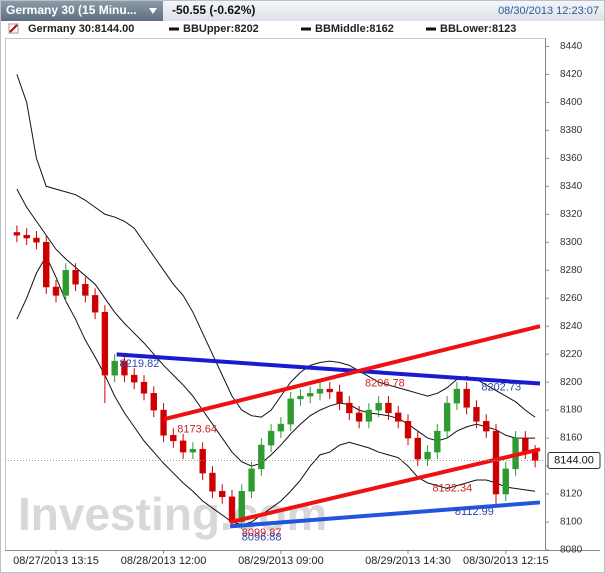 This screenshot has height=573, width=605. Describe the element at coordinates (571, 102) in the screenshot. I see `y-tick-label: 8400` at that location.